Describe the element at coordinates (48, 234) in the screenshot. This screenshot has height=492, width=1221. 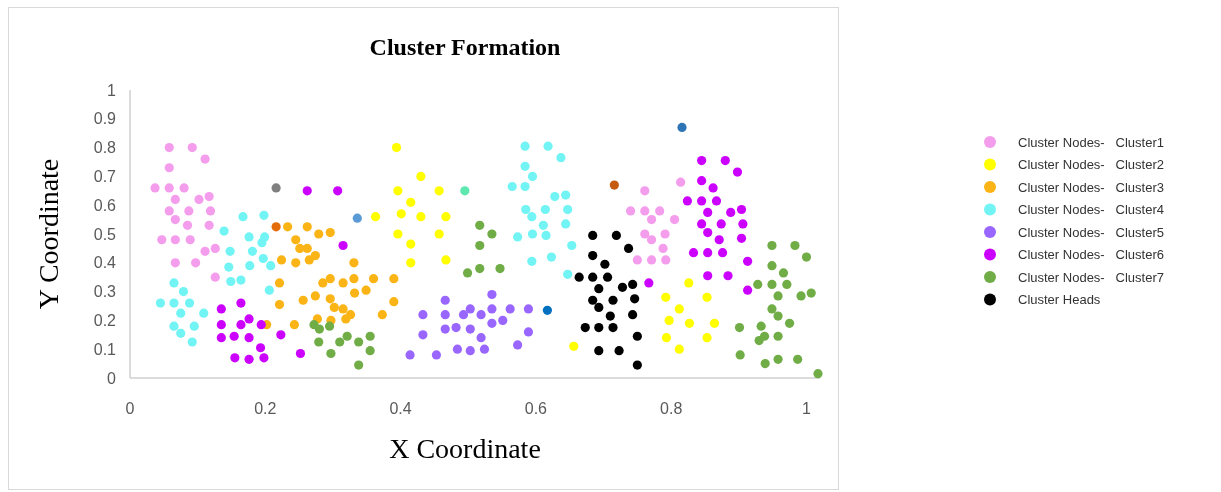
I see `y-axis-title: Y Coordinate` at that location.